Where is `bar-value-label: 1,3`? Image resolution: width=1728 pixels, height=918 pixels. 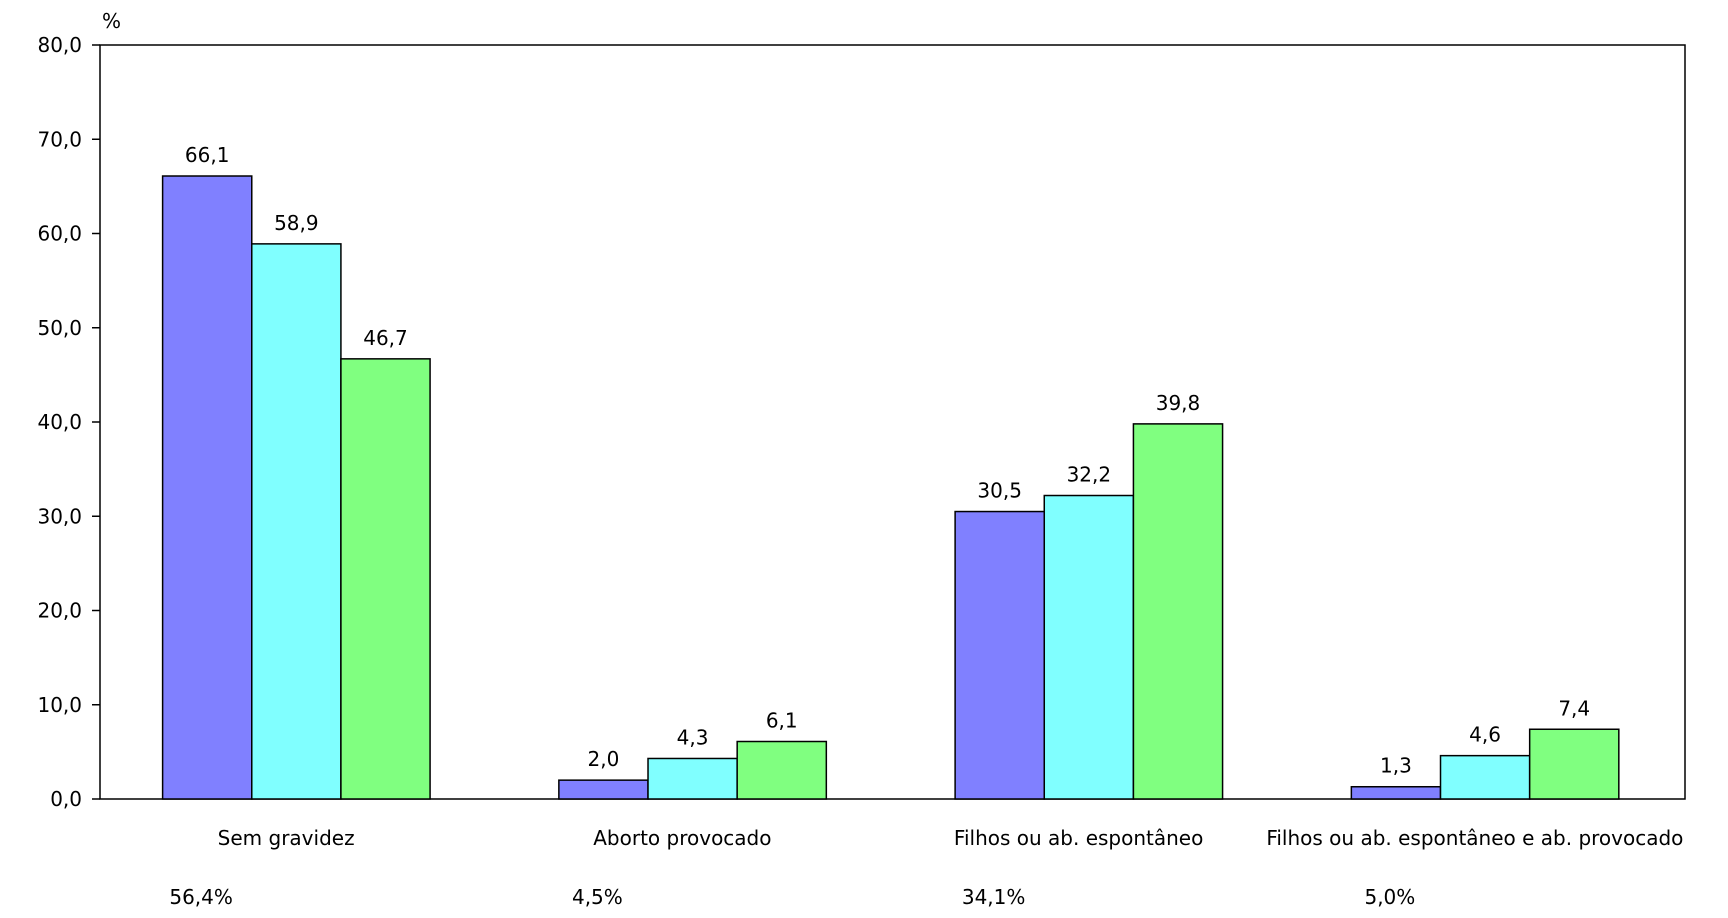 bar-value-label: 1,3 is located at coordinates (1396, 766).